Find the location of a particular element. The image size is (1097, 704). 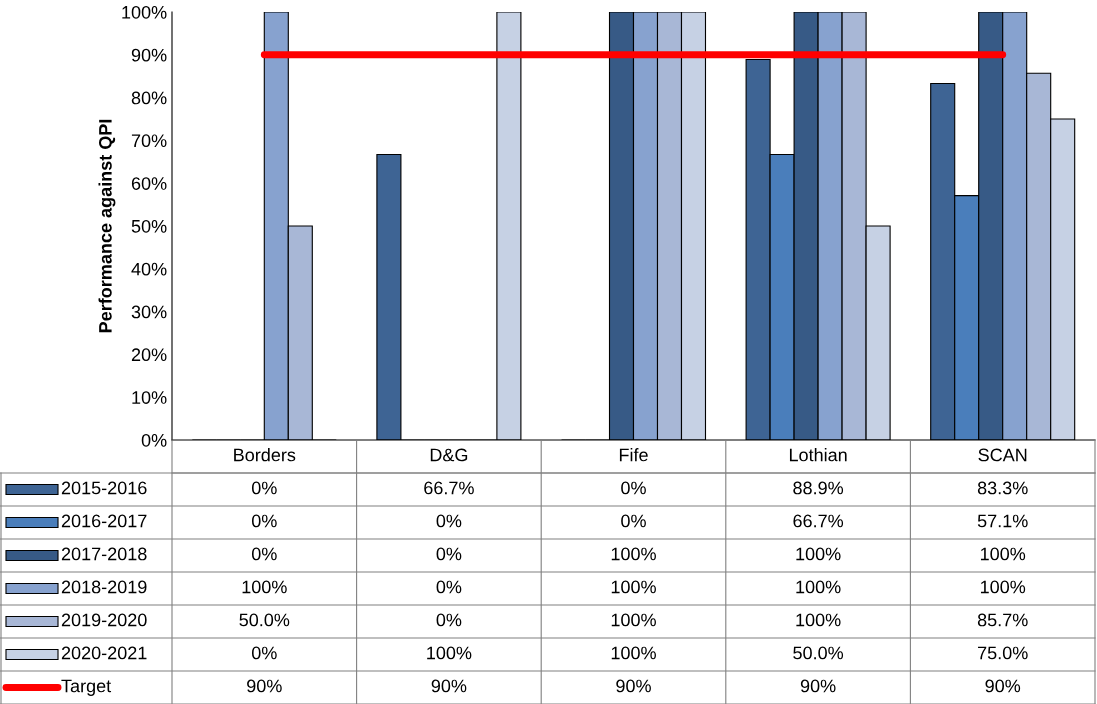

data-label: 85.7% is located at coordinates (1002, 620).